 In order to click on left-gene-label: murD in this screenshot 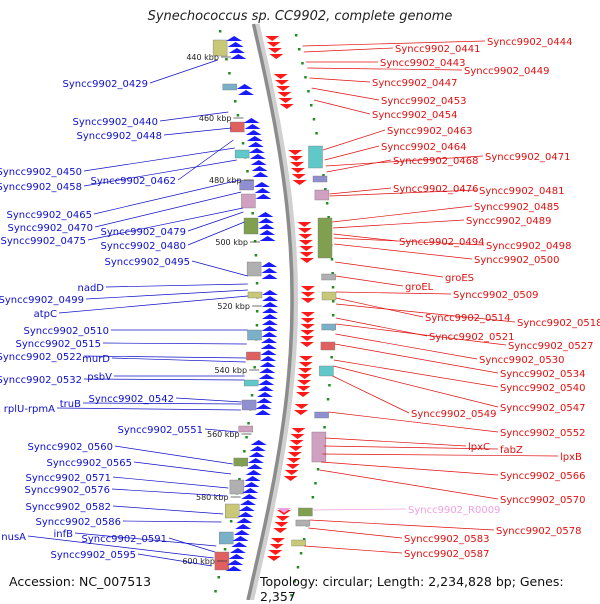, I will do `click(96, 359)`.